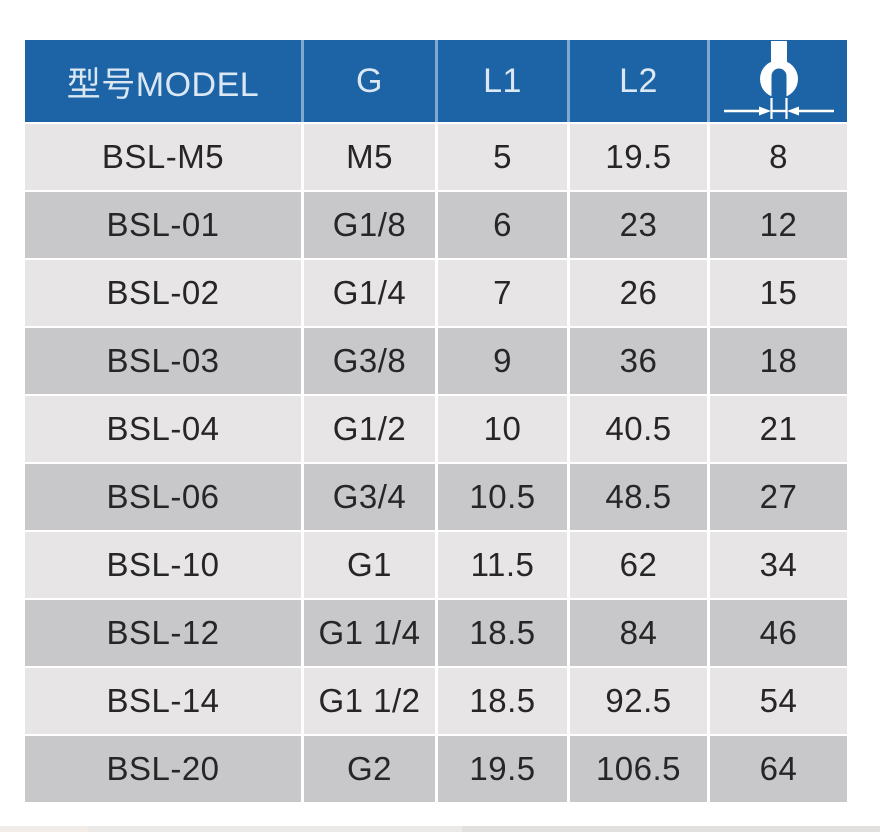 This screenshot has width=880, height=832. Describe the element at coordinates (638, 361) in the screenshot. I see `table-cell-l2: 36` at that location.